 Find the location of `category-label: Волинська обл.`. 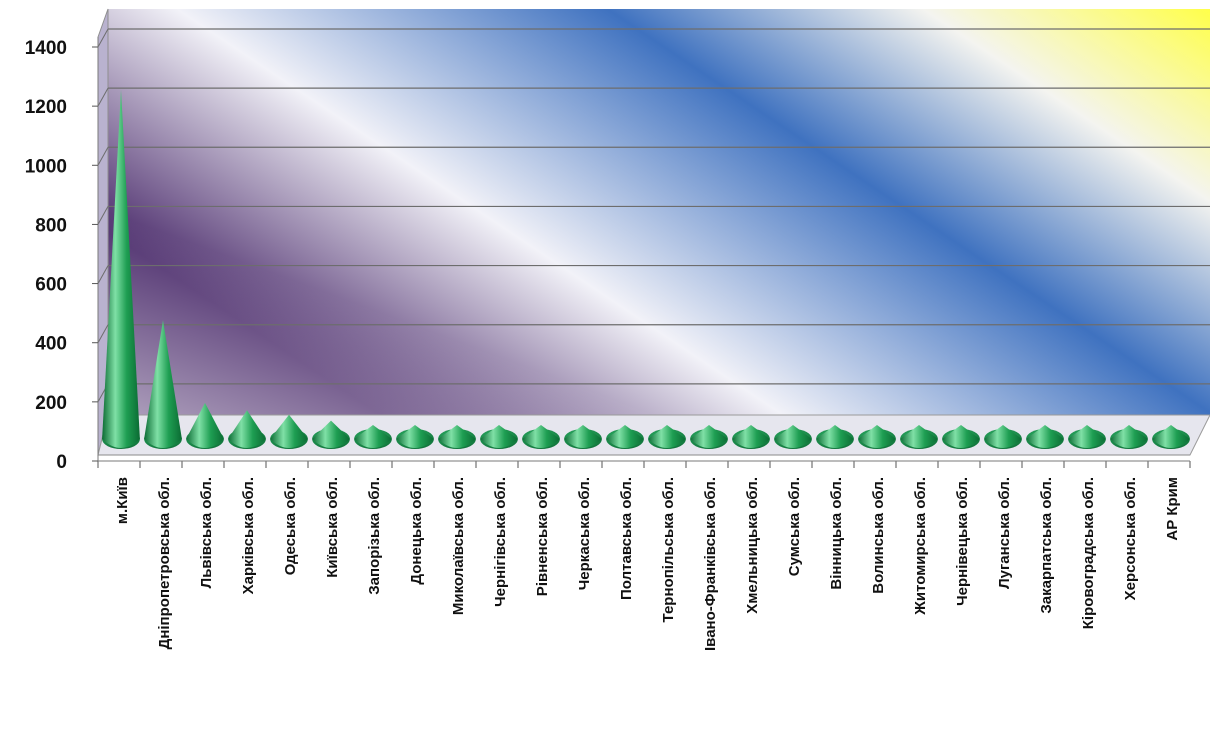

category-label: Волинська обл. is located at coordinates (878, 535).